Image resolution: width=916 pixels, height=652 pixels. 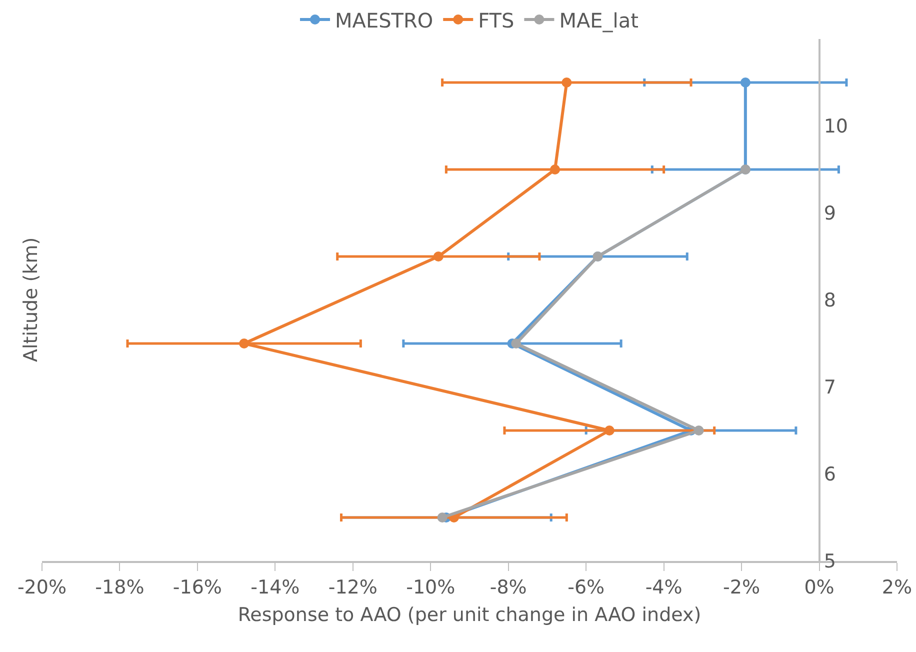 I want to click on y-tick-label: 9, so click(x=830, y=213).